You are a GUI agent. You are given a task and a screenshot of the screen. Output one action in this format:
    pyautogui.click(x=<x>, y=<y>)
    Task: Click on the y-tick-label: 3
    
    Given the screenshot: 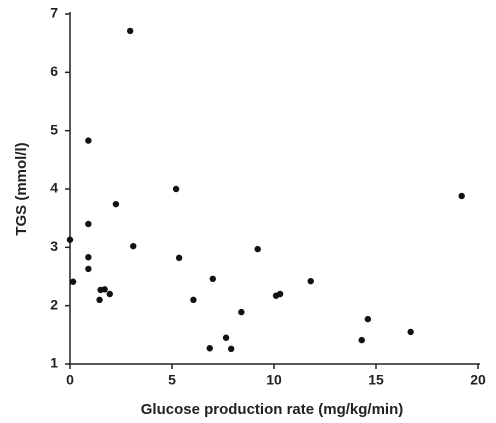 What is the action you would take?
    pyautogui.click(x=54, y=246)
    